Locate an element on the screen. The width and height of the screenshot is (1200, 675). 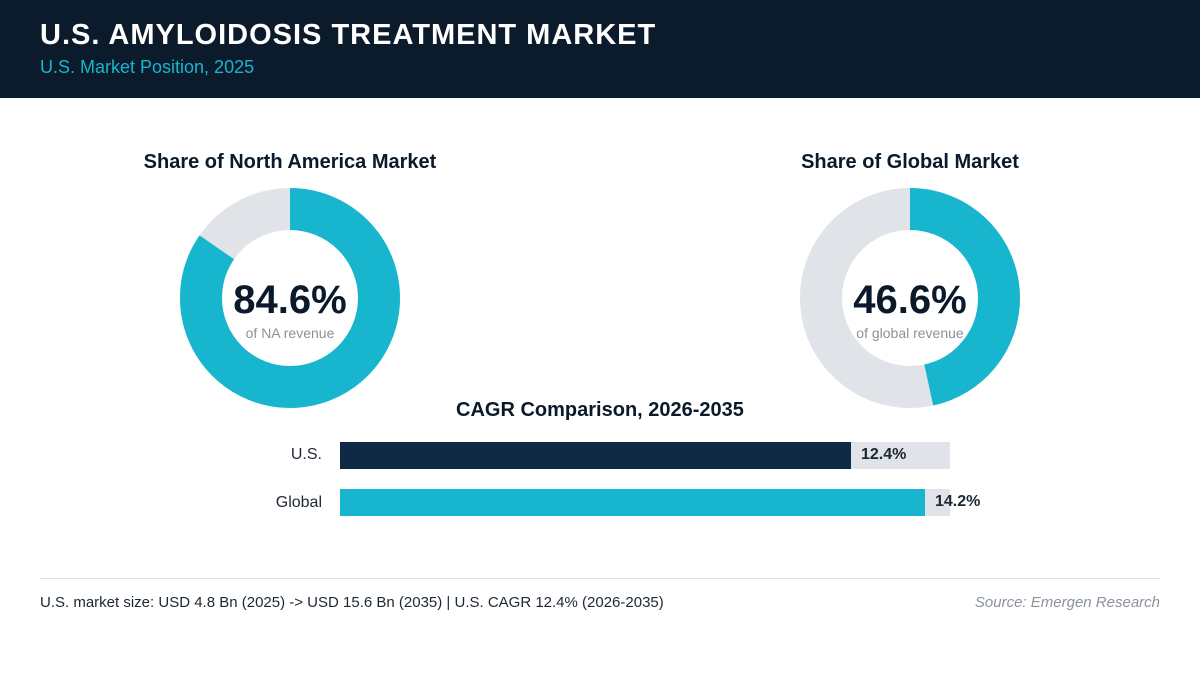
footer-divider is located at coordinates (600, 578).